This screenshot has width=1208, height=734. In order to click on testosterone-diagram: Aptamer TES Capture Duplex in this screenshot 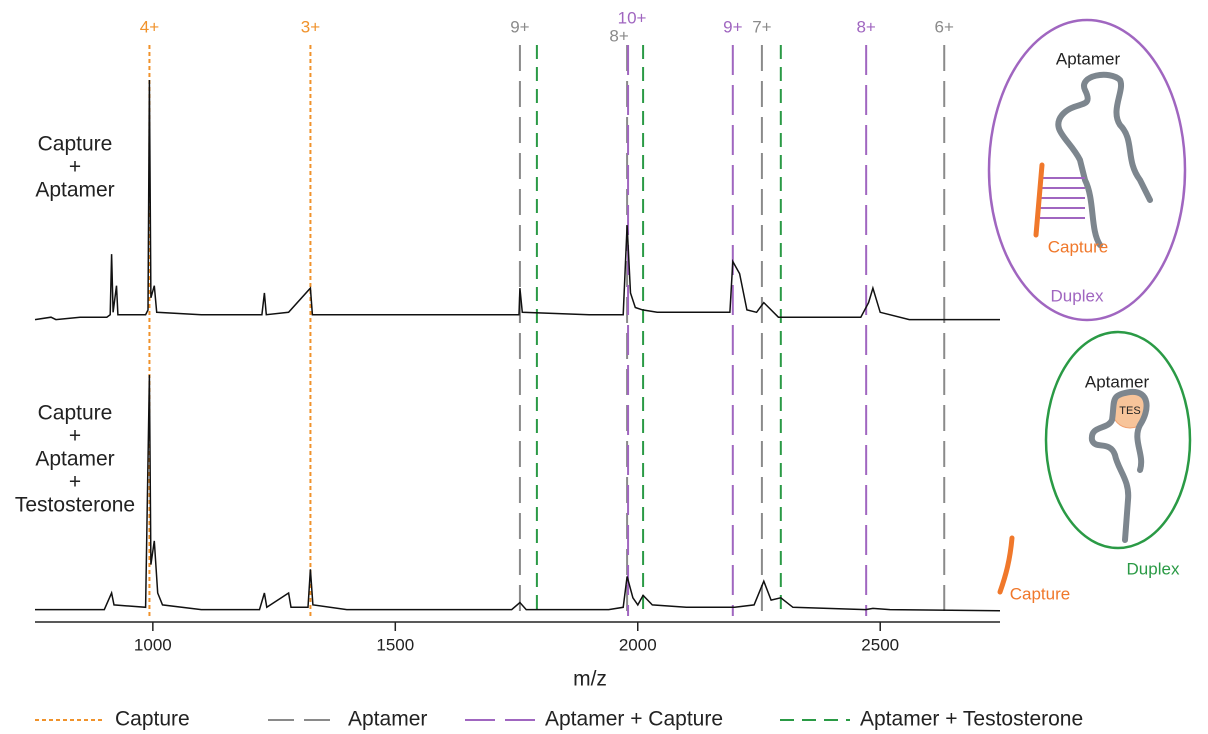, I will do `click(1094, 466)`.